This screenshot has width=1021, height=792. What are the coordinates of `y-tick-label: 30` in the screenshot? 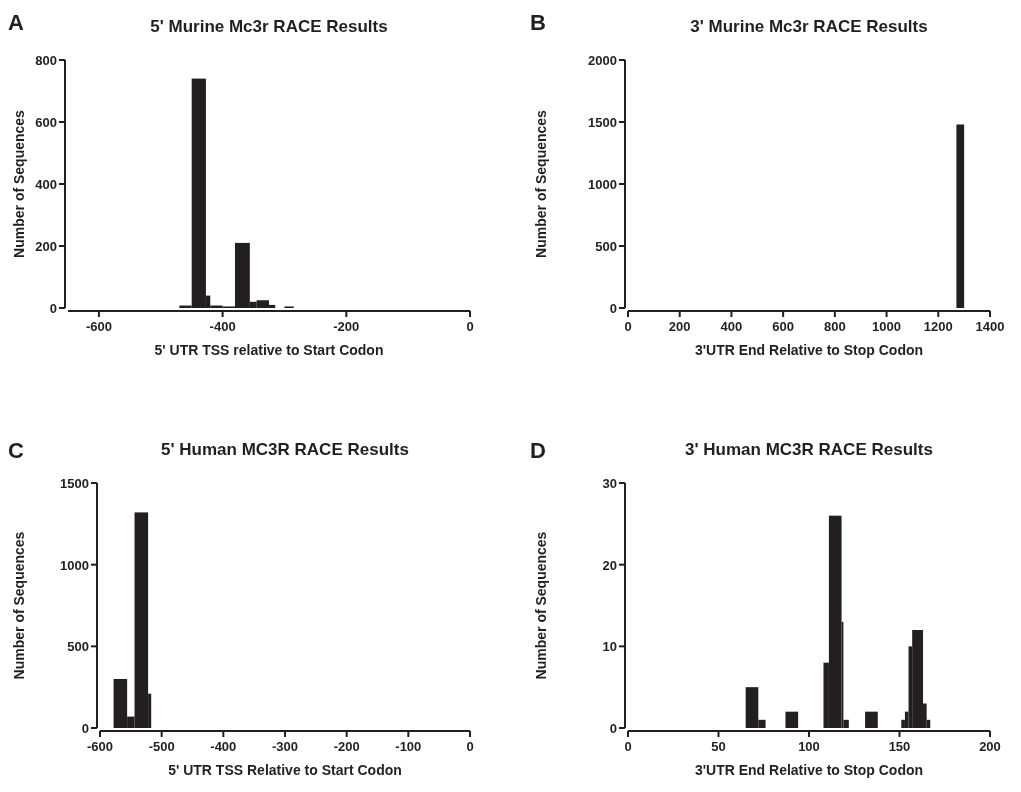 It's located at (609, 483).